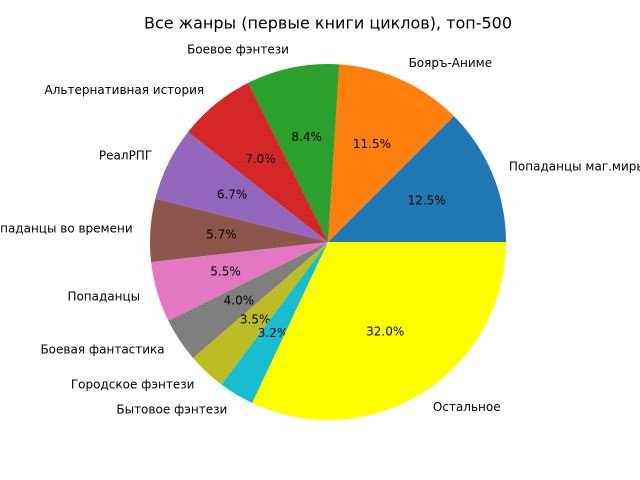 The height and width of the screenshot is (480, 640). Describe the element at coordinates (255, 320) in the screenshot. I see `value-label: 3.5%` at that location.